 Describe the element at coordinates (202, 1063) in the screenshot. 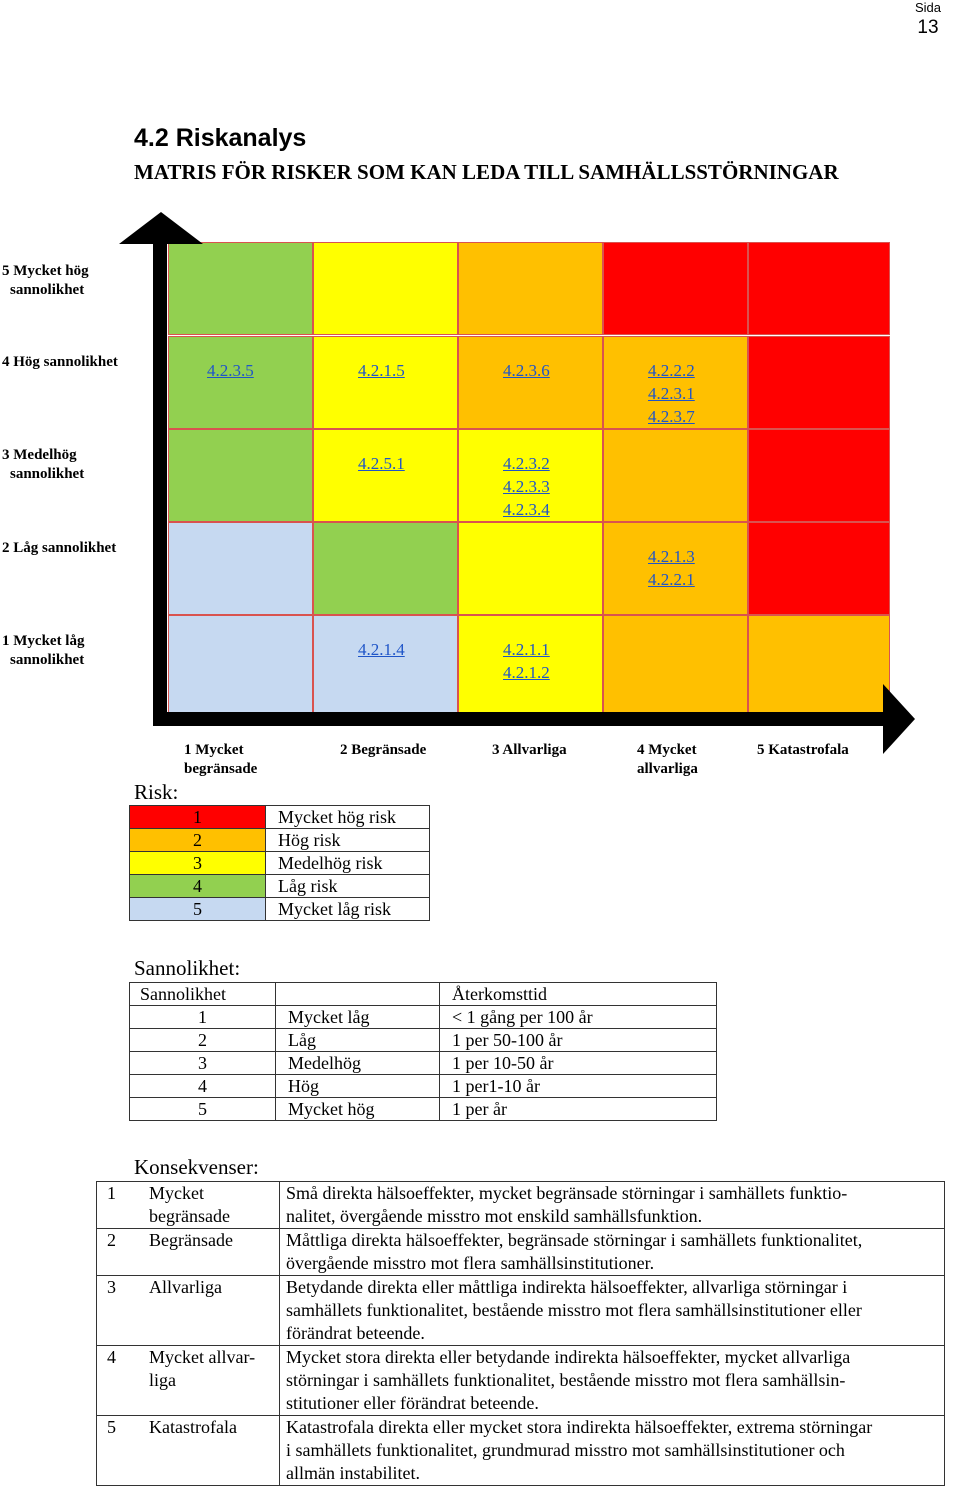

I see `sannolikhet-level: 3` at that location.